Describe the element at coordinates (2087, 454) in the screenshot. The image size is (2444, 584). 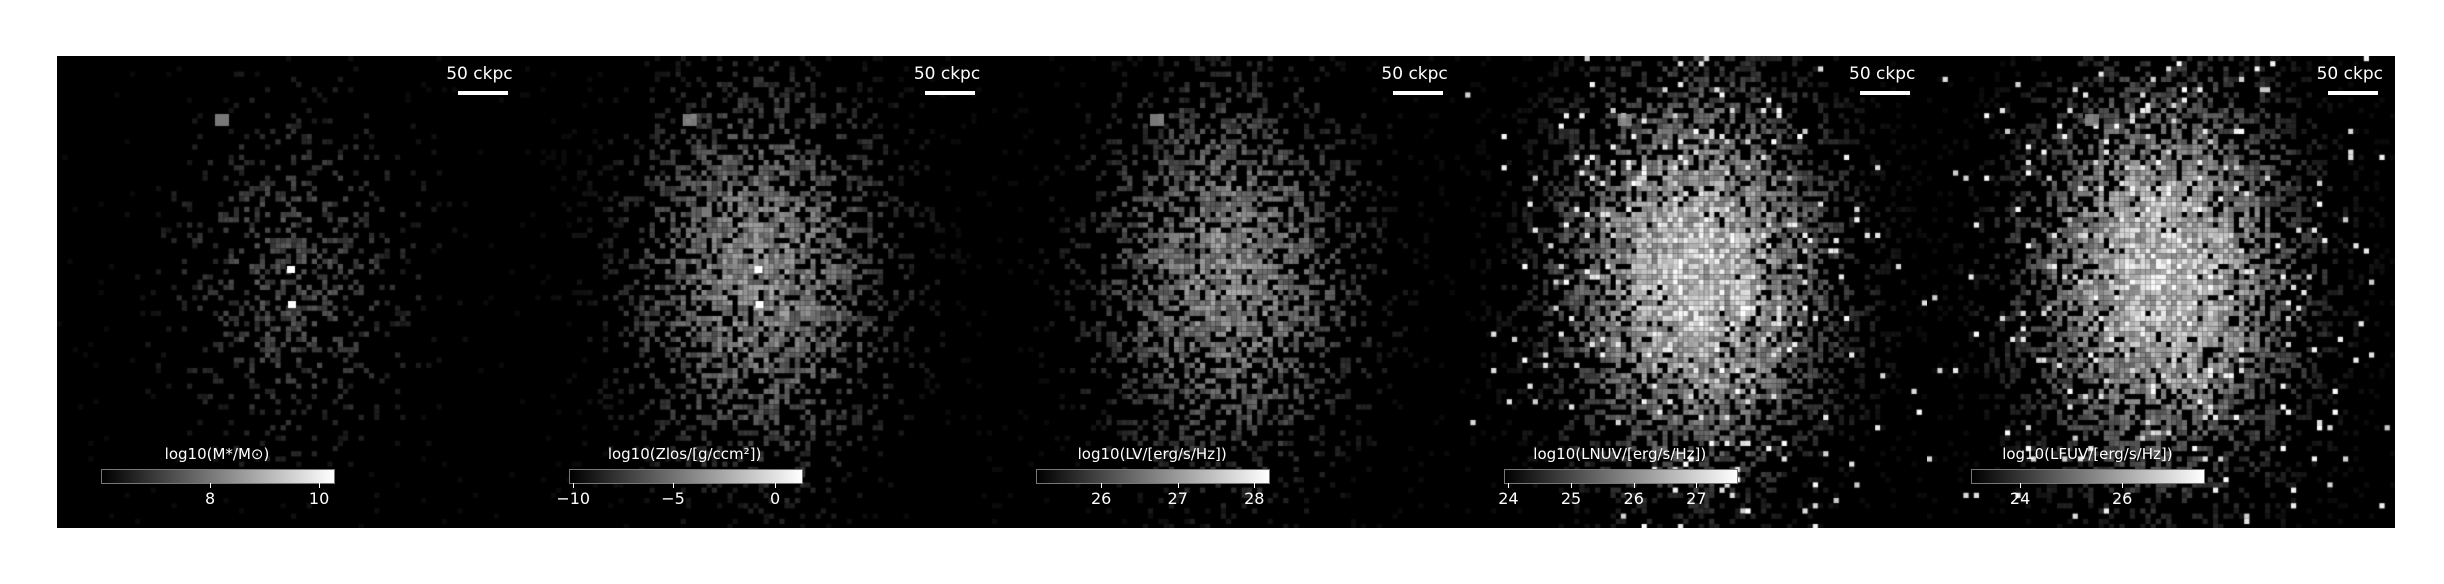
I see `colorbar-label: log10(LFUV/[erg/s/Hz])` at that location.